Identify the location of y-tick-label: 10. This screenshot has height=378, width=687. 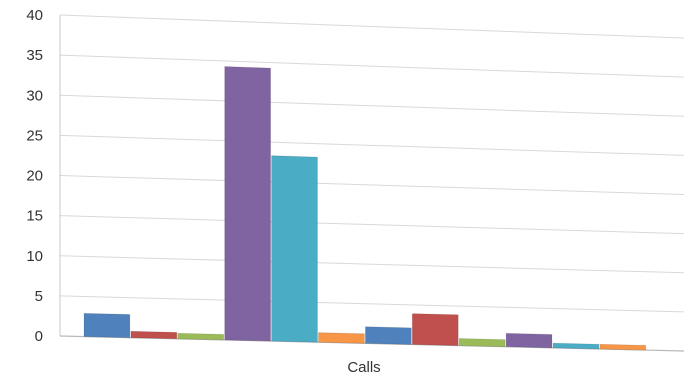
(34, 256).